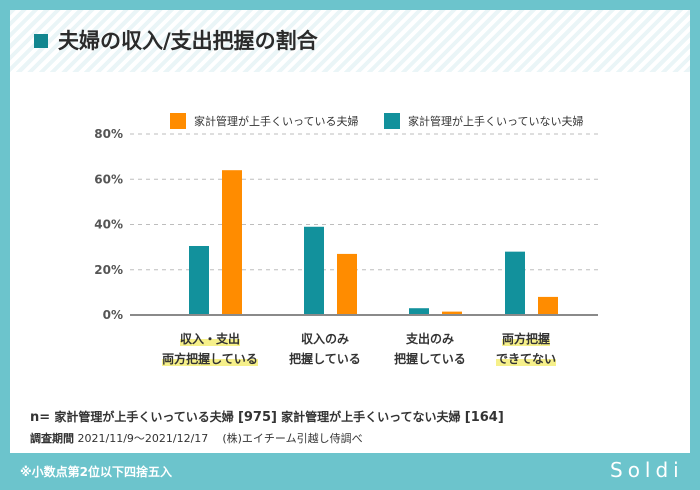 The height and width of the screenshot is (490, 700). I want to click on soldi-logo: Soldi, so click(647, 470).